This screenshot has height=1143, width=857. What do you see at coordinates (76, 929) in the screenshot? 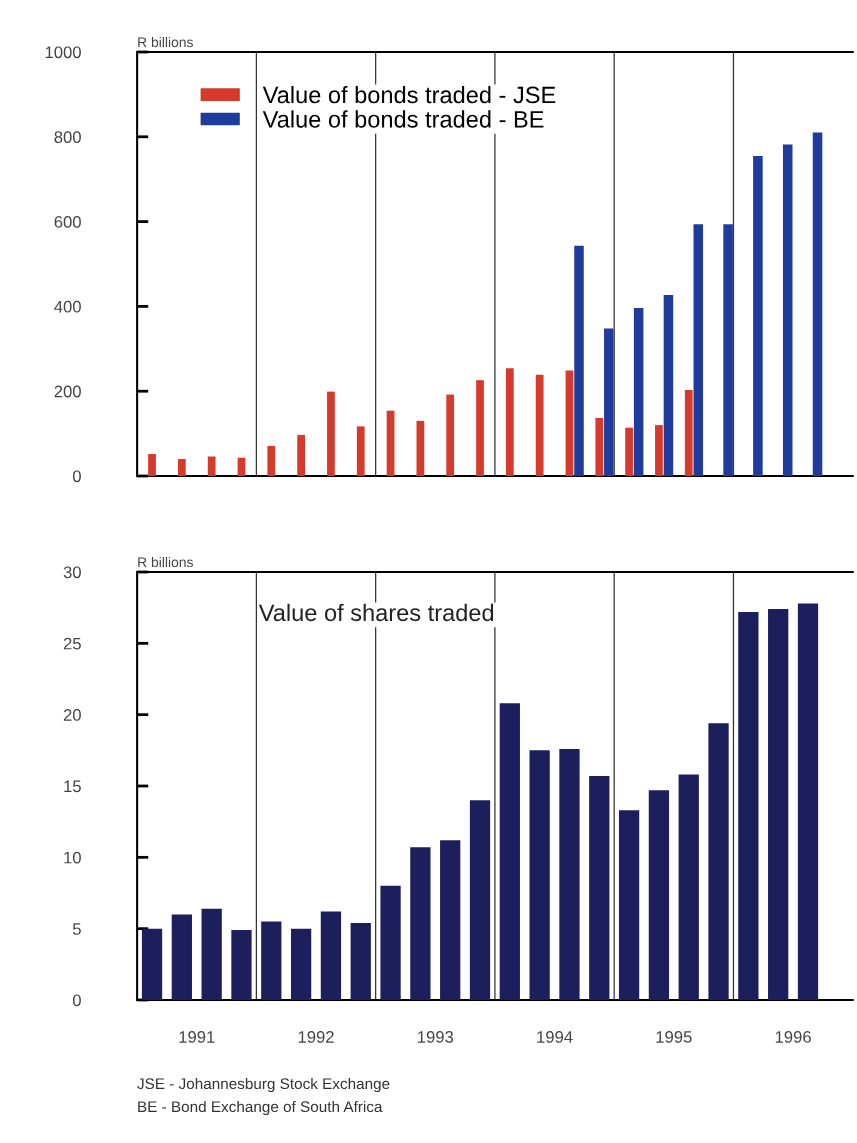
I see `y-tick-label: 5` at bounding box center [76, 929].